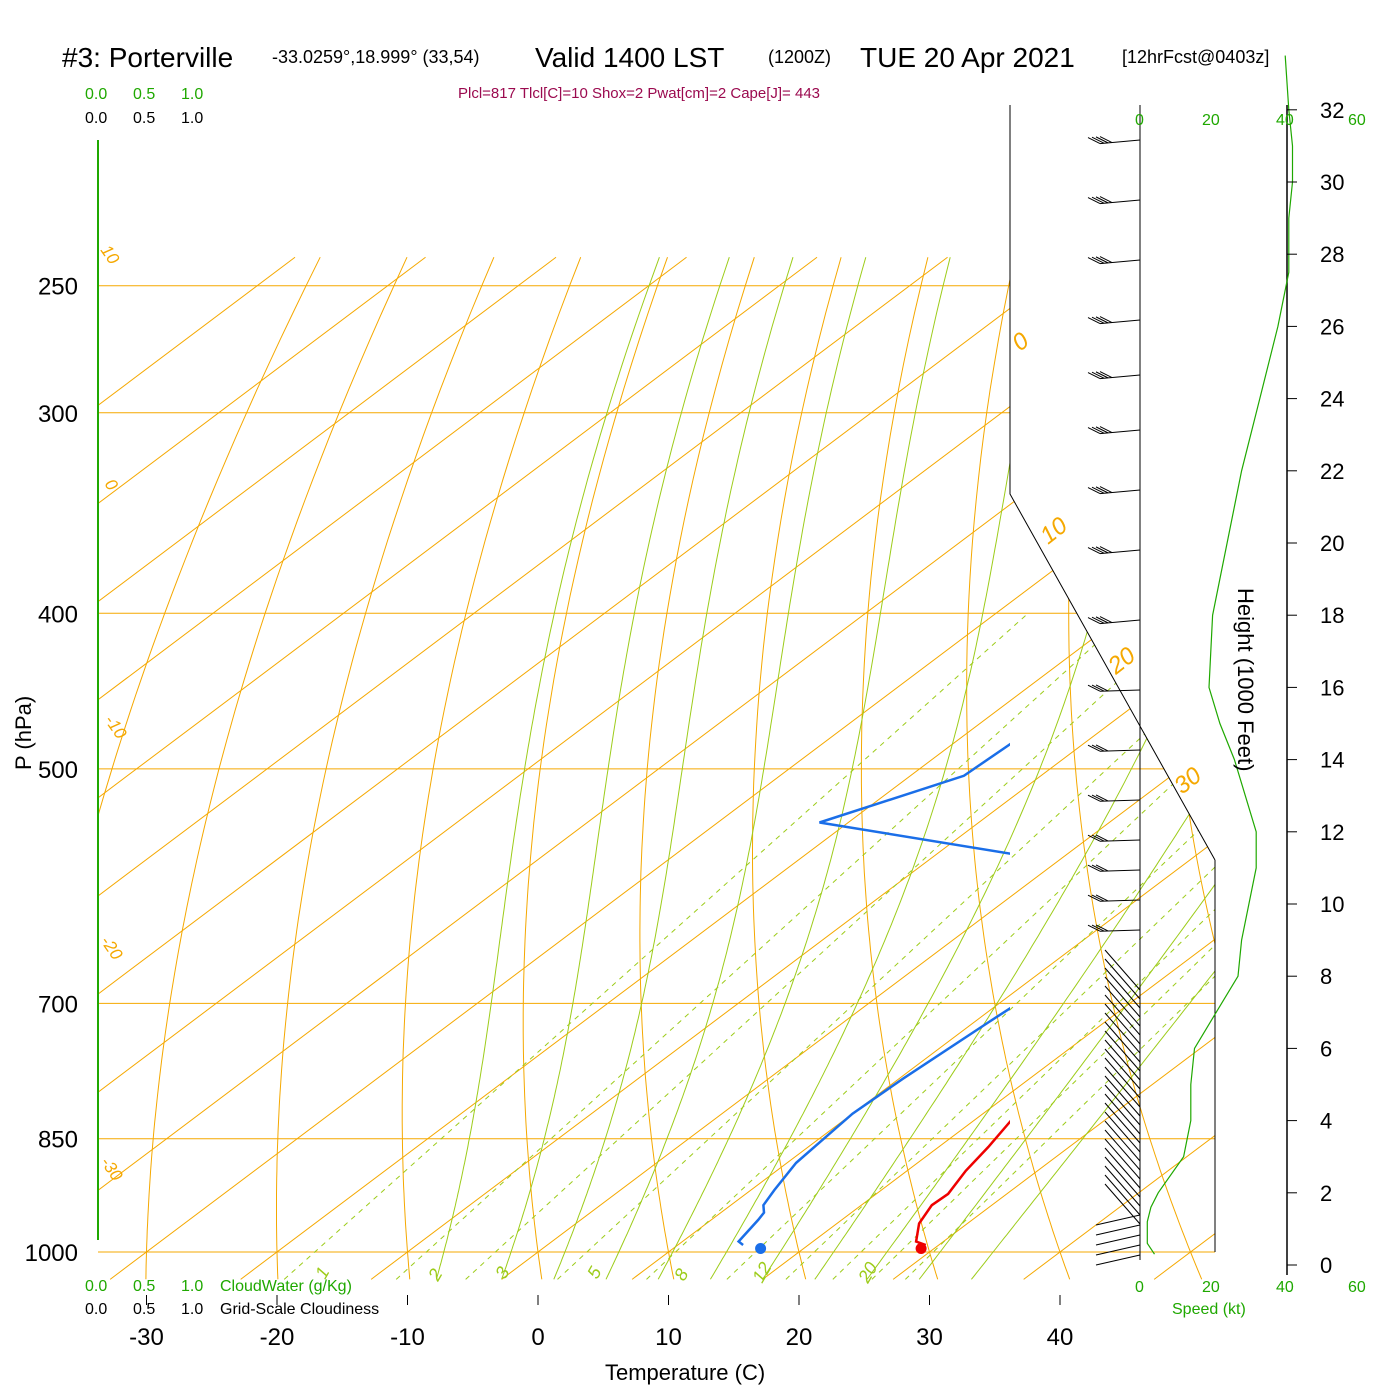 The image size is (1400, 1400). What do you see at coordinates (1054, 531) in the screenshot?
I see `dry-adiabat-label: 10` at bounding box center [1054, 531].